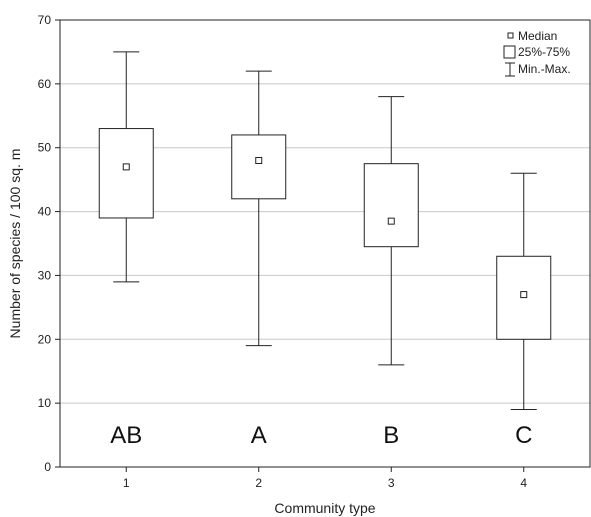 Image resolution: width=591 pixels, height=517 pixels. I want to click on y-tick-label: 30, so click(45, 275).